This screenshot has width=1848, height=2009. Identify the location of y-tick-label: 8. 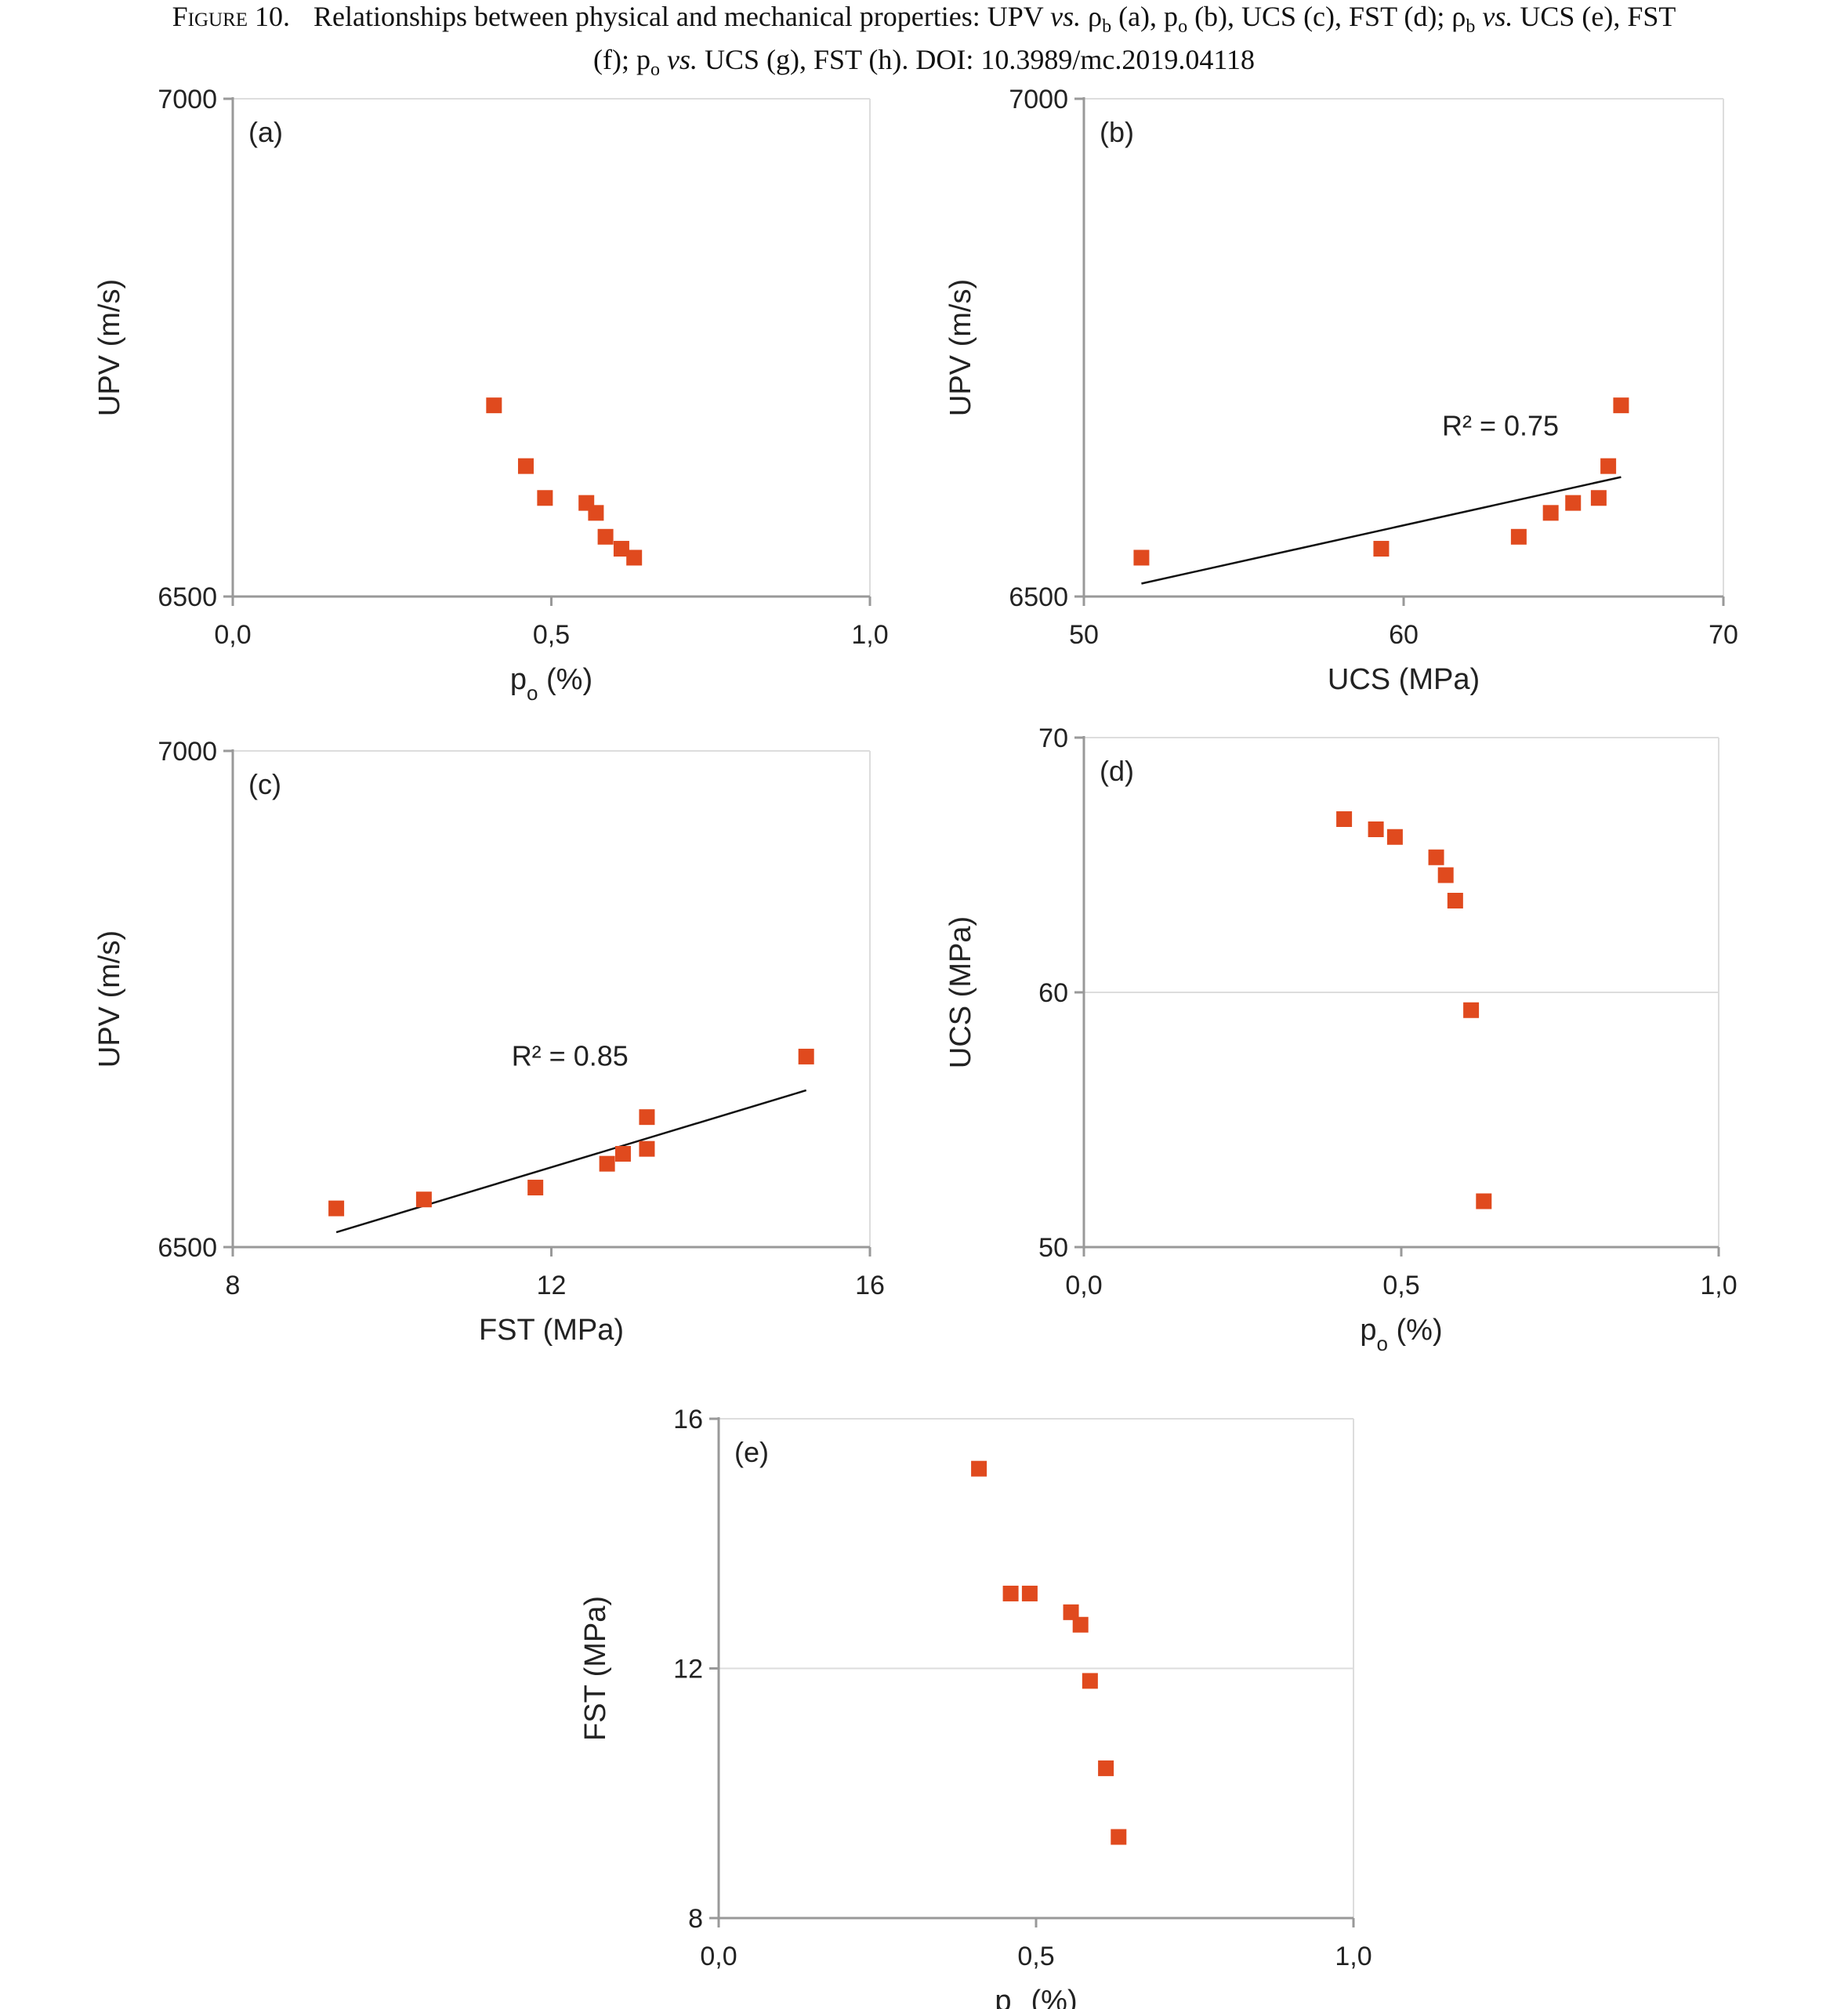
(695, 1919).